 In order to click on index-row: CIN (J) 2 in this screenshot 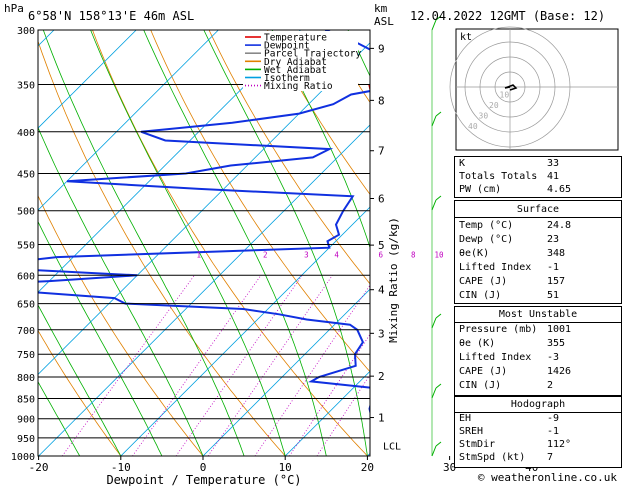, I will do `click(506, 385)`.